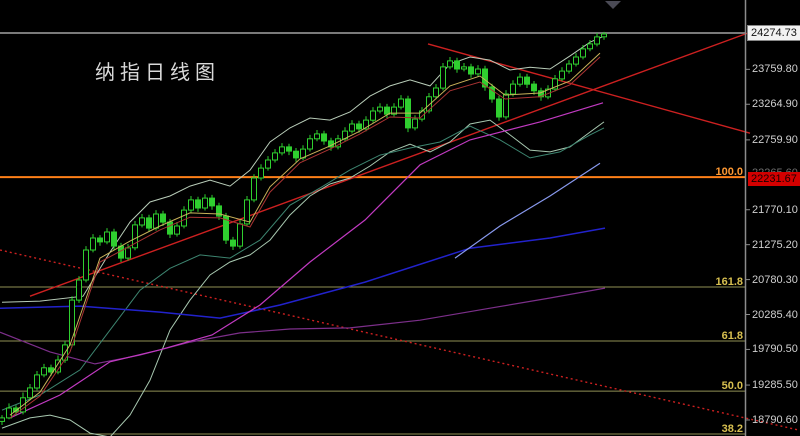 This screenshot has height=436, width=800. What do you see at coordinates (773, 33) in the screenshot?
I see `current-price-tag: 24274.73` at bounding box center [773, 33].